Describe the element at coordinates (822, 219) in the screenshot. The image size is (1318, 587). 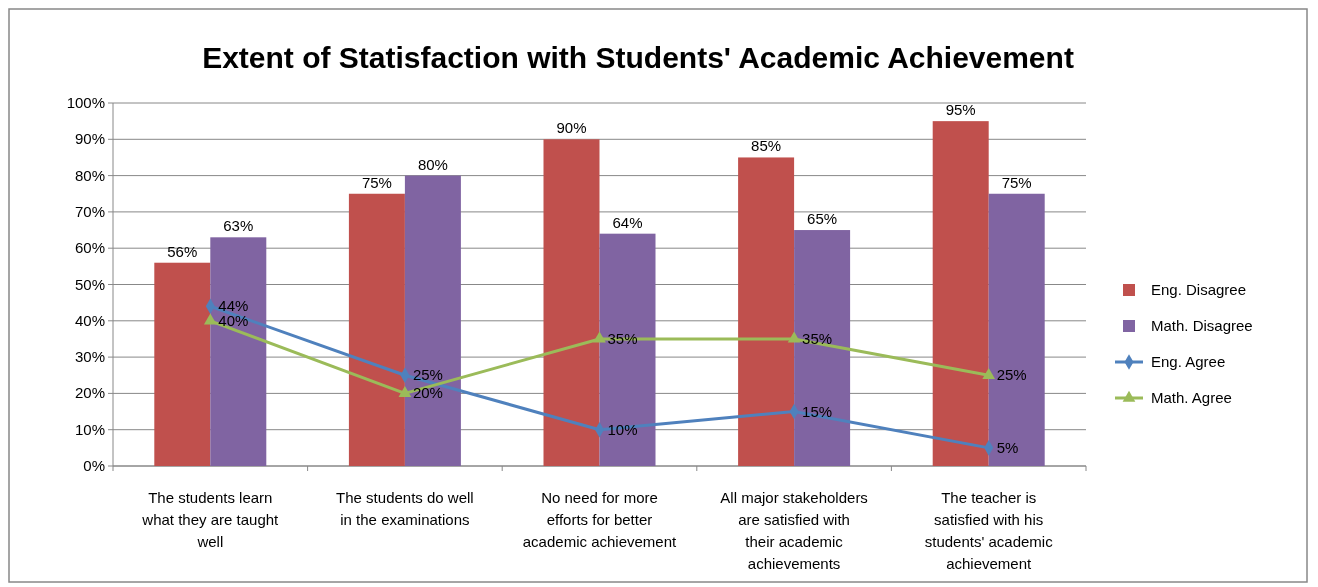
I see `data-label: 65%` at that location.